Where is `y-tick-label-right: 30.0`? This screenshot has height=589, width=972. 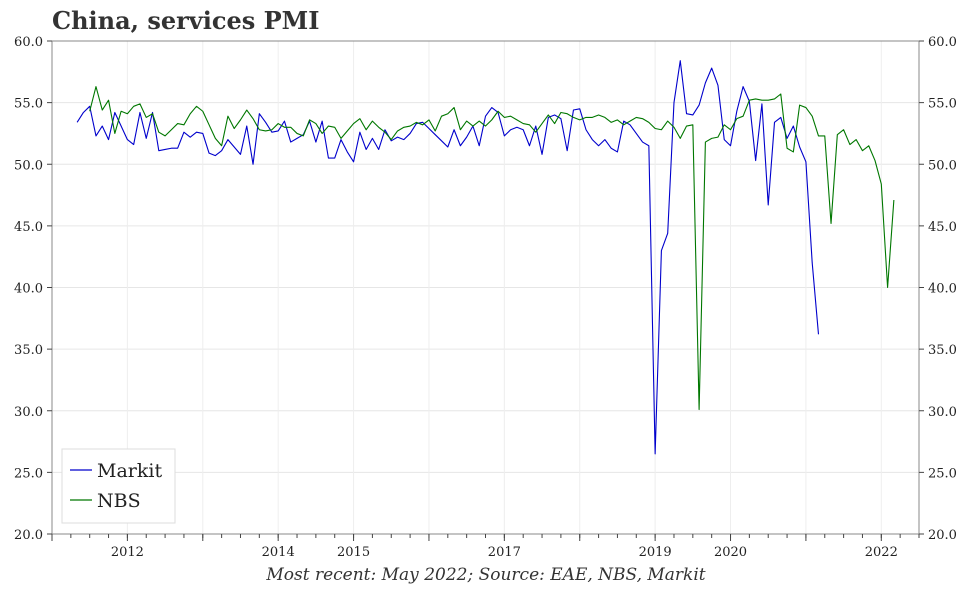
y-tick-label-right: 30.0 is located at coordinates (942, 412).